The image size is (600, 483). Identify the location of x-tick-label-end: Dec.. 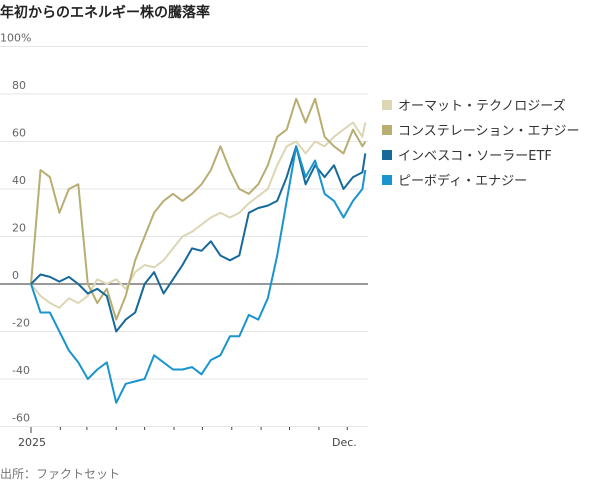
(344, 442).